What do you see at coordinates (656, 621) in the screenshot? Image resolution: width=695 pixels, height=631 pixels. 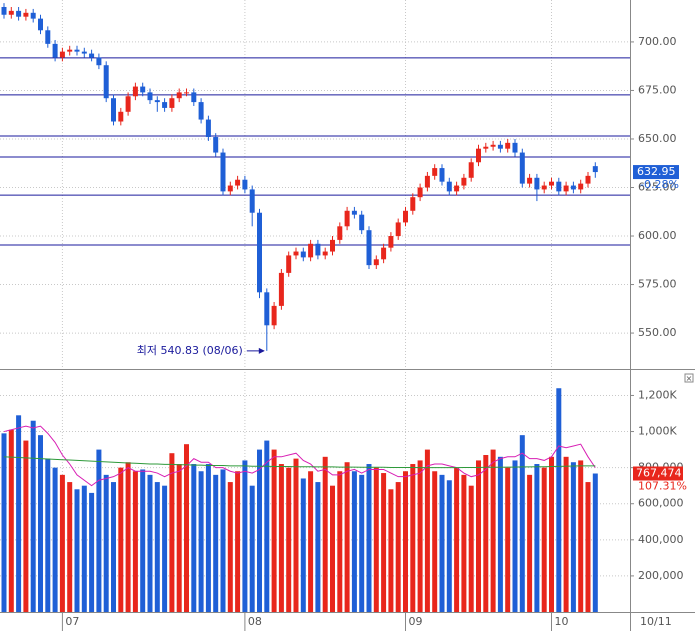 I see `current-date: 10/11` at bounding box center [656, 621].